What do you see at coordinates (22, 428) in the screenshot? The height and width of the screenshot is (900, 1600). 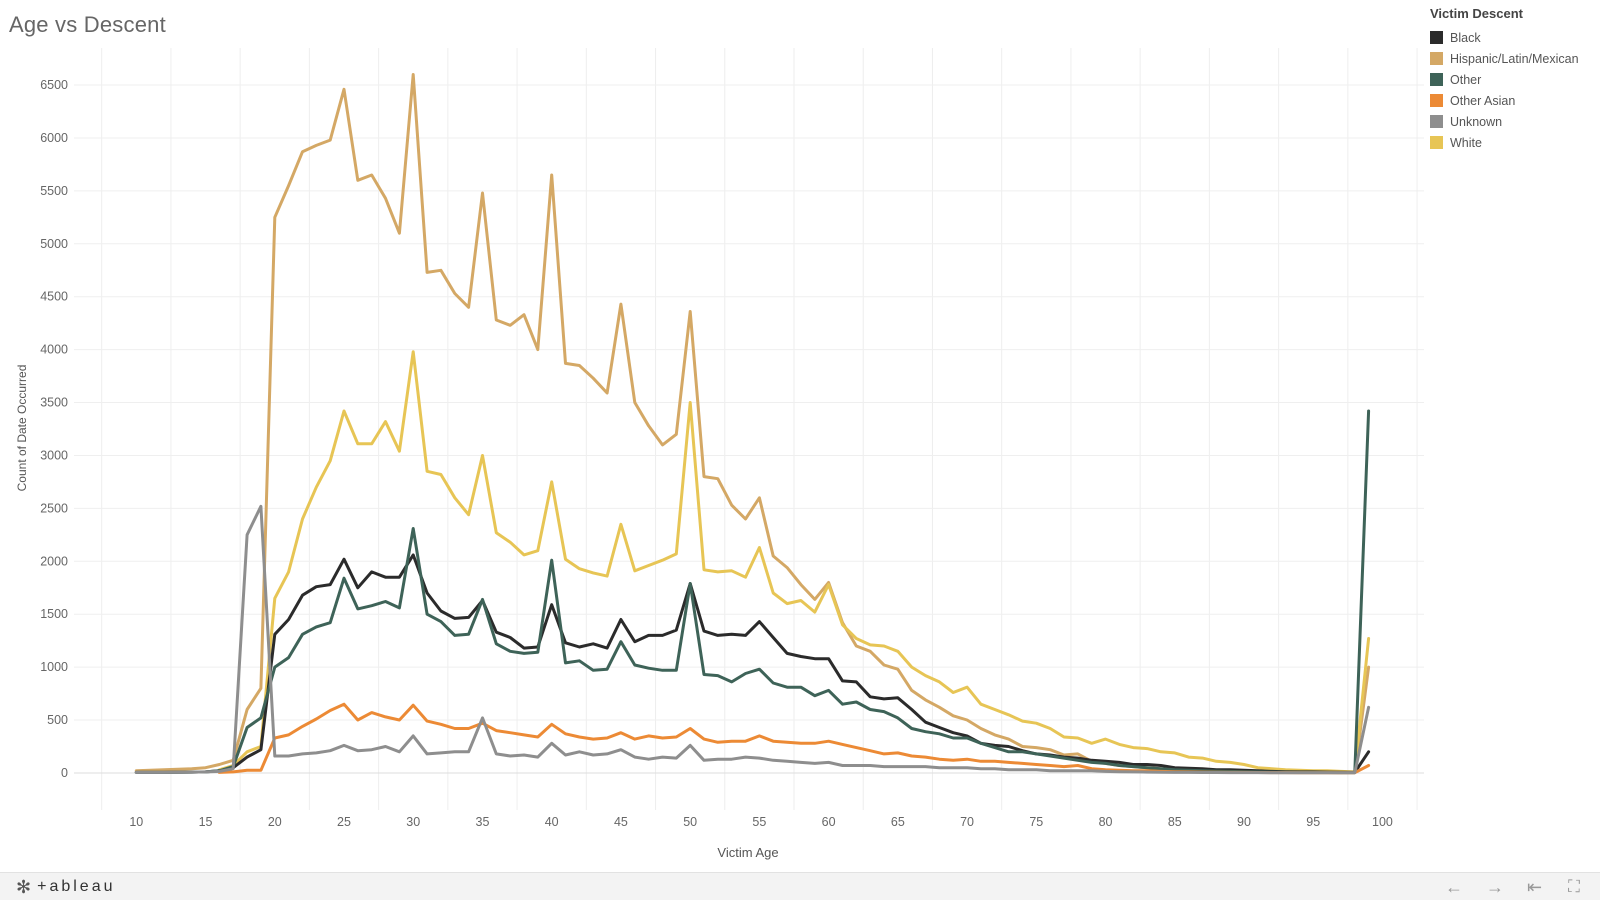 I see `y-axis-label: Count of Date Occurred` at bounding box center [22, 428].